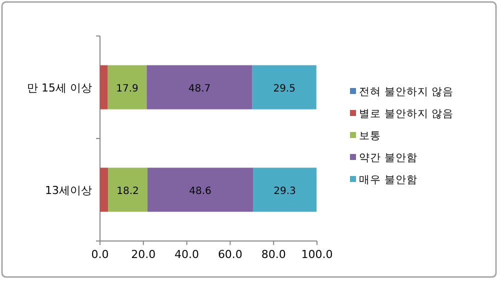 This screenshot has height=281, width=500. What do you see at coordinates (68, 190) in the screenshot?
I see `y-tick-label: 13세이상` at bounding box center [68, 190].